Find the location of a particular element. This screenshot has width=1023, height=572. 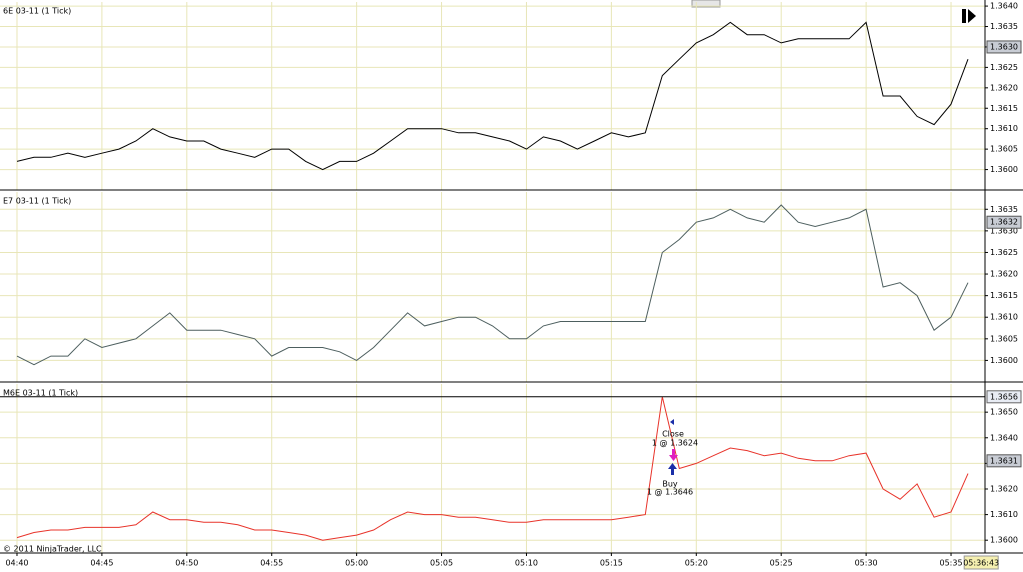

copyright: © 2011 NinjaTrader, LLC is located at coordinates (52, 549).